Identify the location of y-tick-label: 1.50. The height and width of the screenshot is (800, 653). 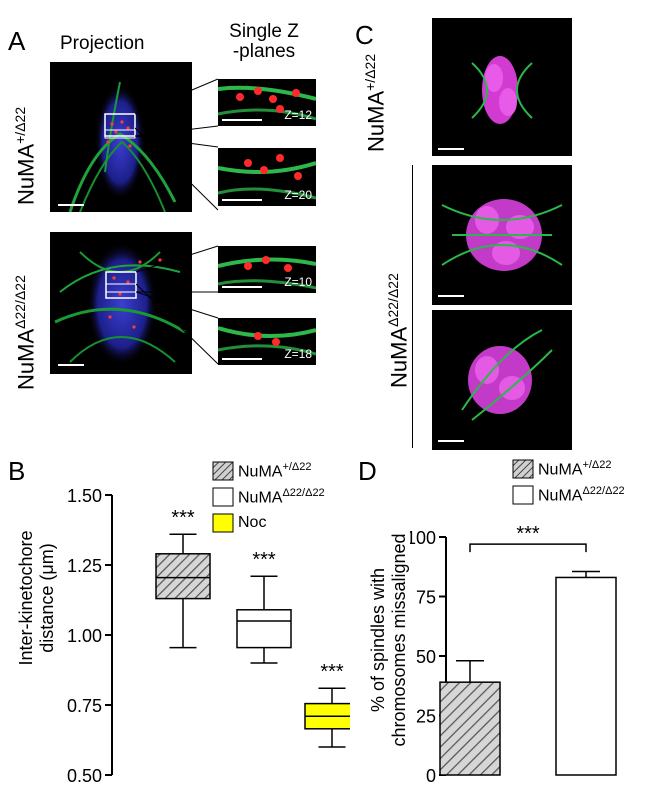
(84, 496).